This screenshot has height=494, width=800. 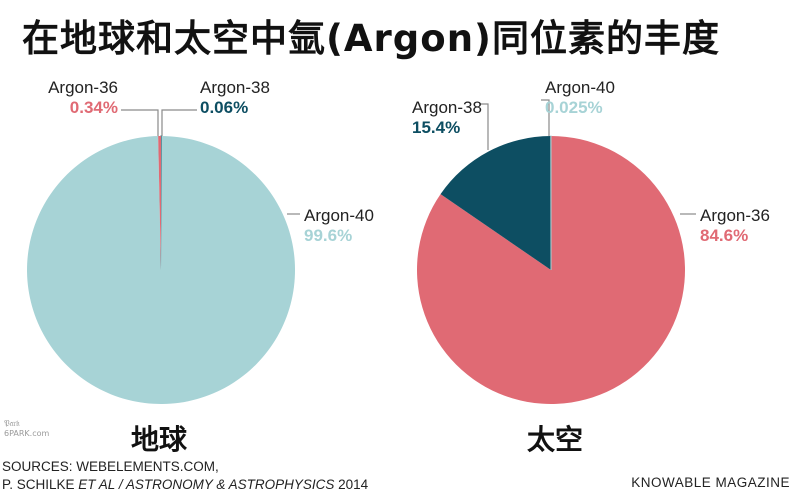 I want to click on slice-value-argon-40: 0.025%, so click(x=574, y=107).